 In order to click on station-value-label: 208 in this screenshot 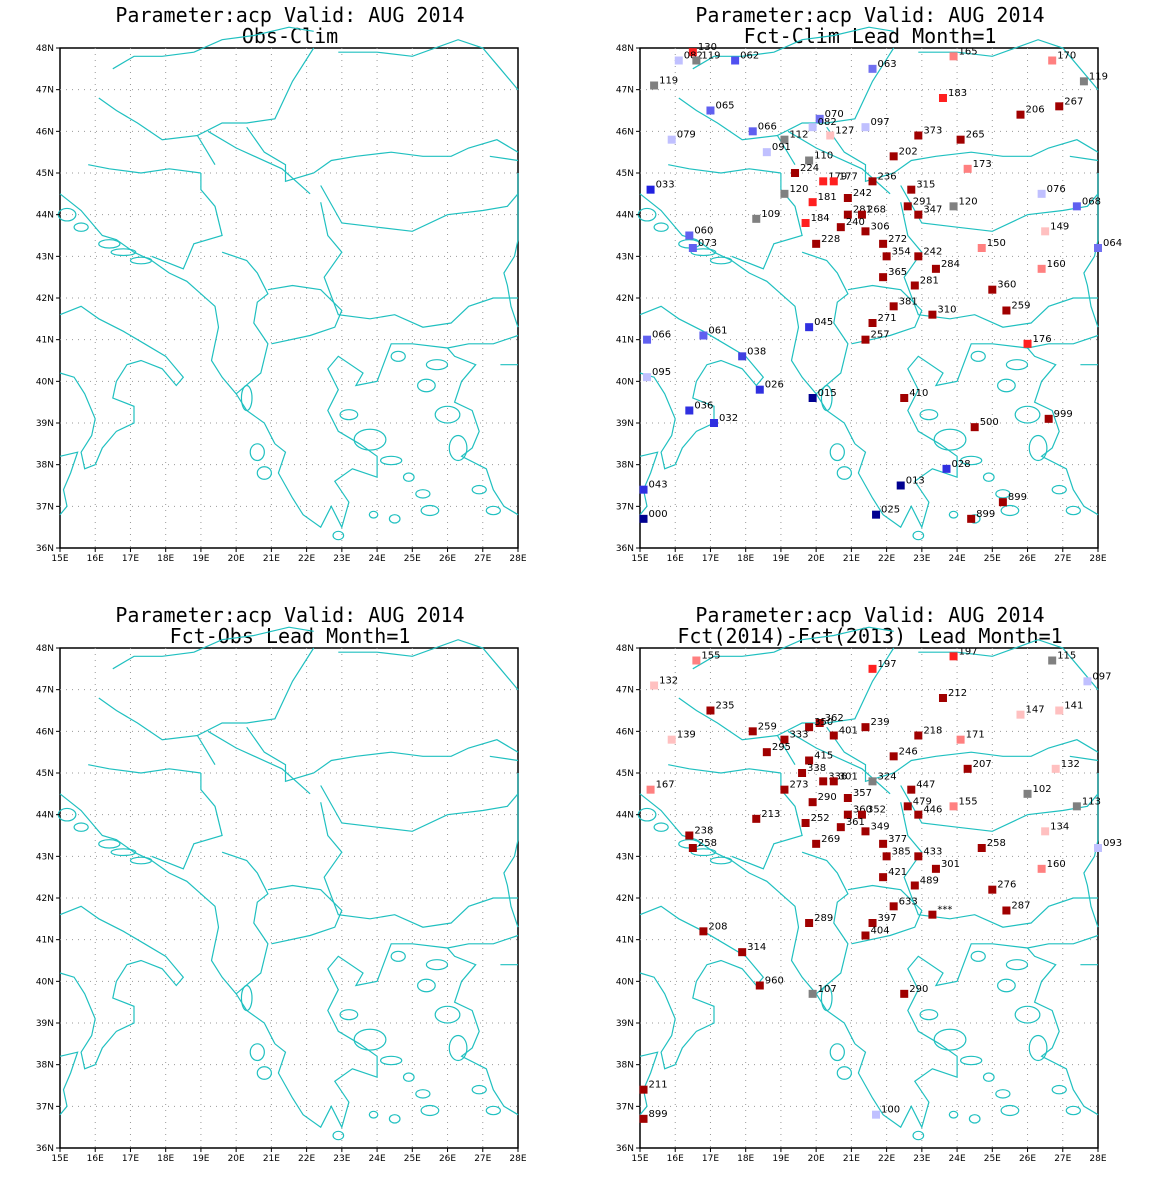, I will do `click(717, 926)`.